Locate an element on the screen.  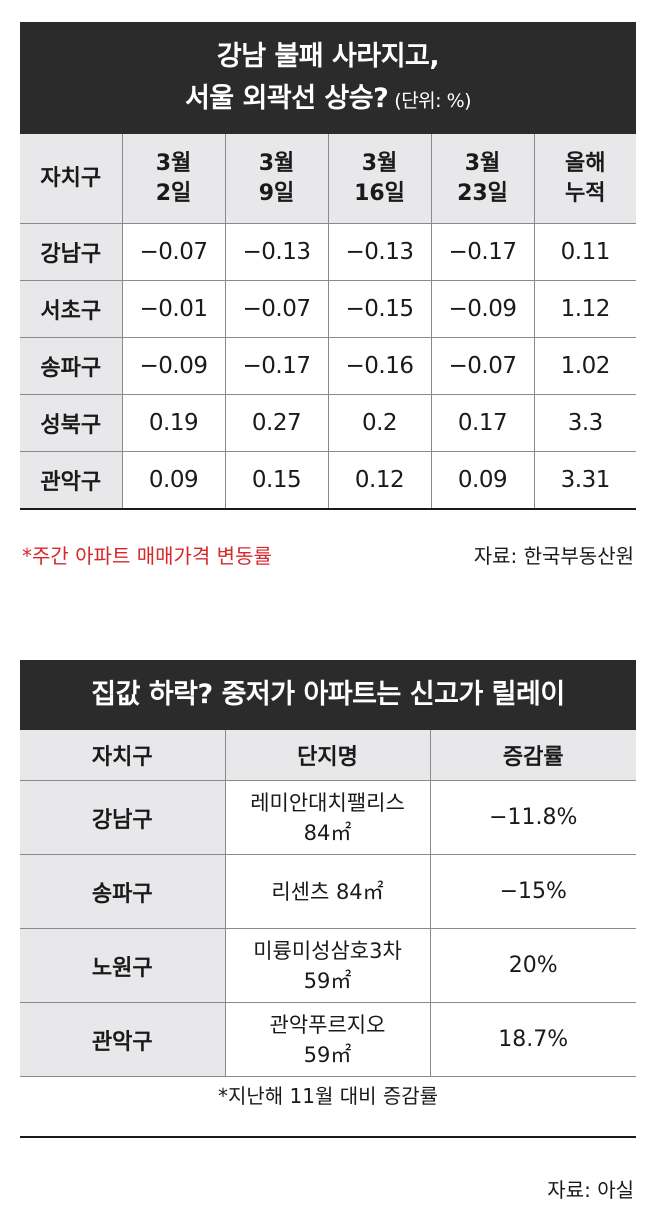
table1-col-header: 3월 9일 is located at coordinates (276, 179).